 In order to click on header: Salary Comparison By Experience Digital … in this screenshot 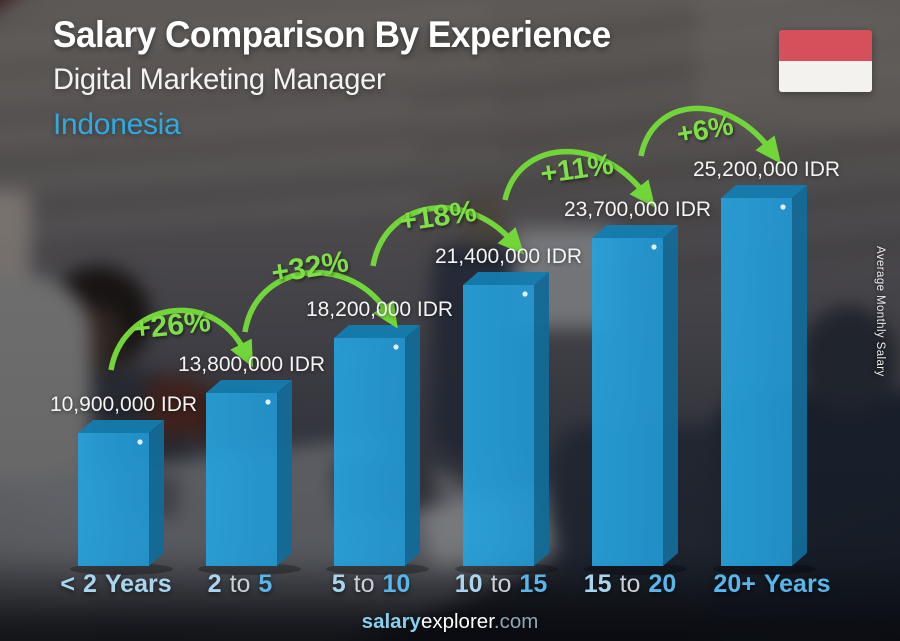, I will do `click(346, 78)`.